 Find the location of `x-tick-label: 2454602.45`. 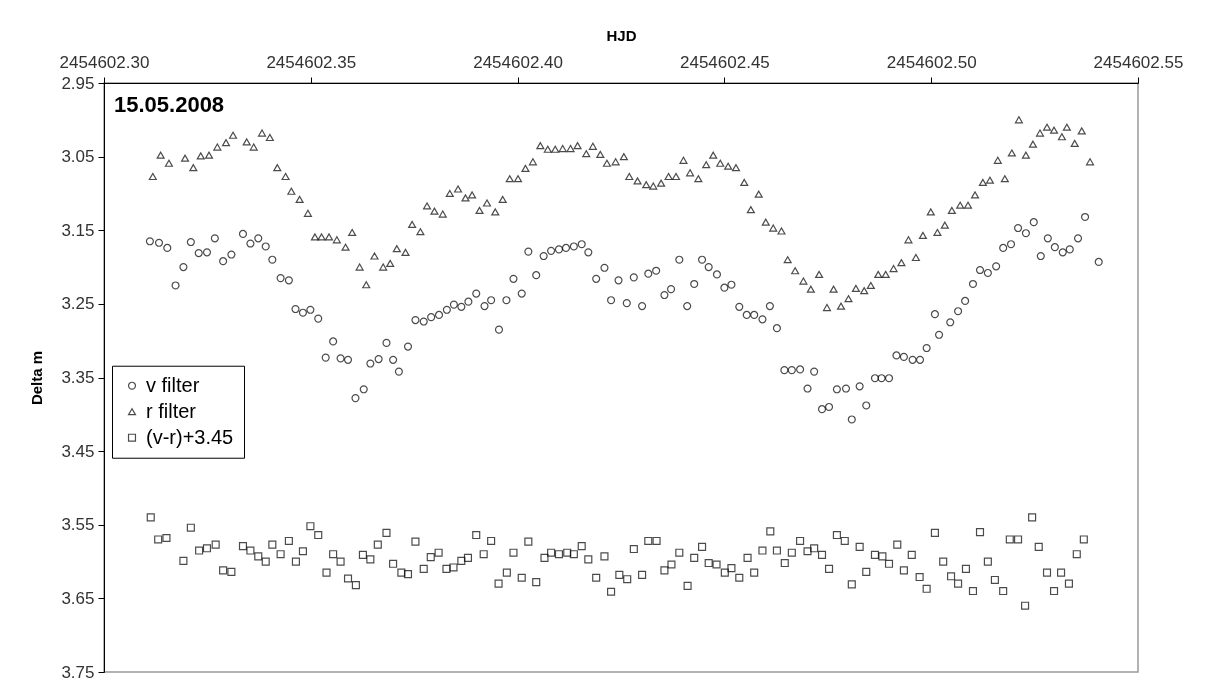

x-tick-label: 2454602.45 is located at coordinates (724, 62).